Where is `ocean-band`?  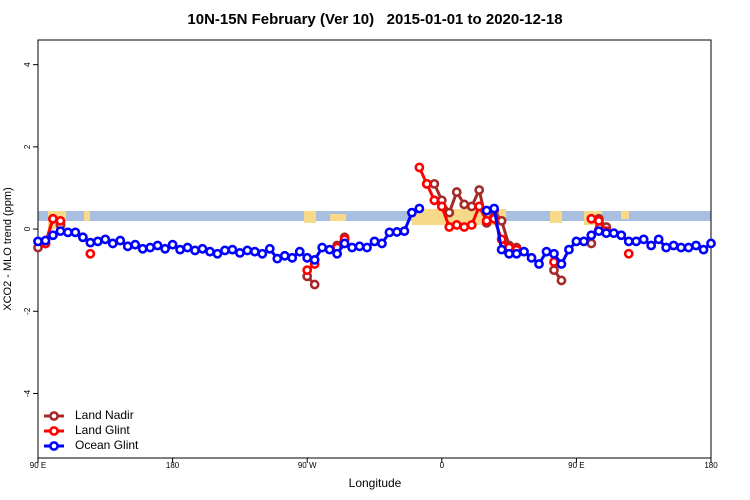 ocean-band is located at coordinates (374, 216).